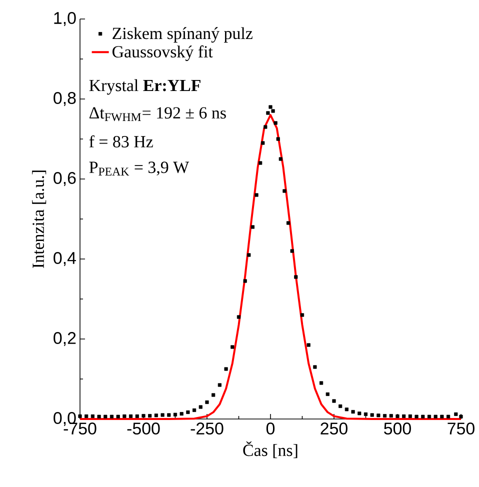 The height and width of the screenshot is (487, 479). I want to click on annotation: P$_{PEAK}$ = 3,9 W, so click(139, 169).